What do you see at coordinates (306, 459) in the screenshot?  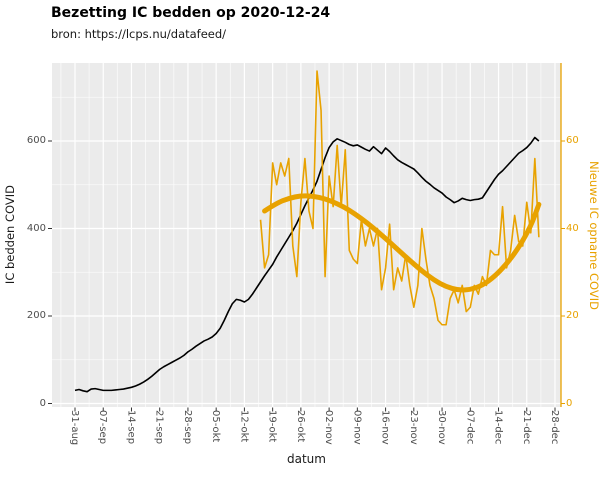 I see `x-axis-title: datum` at bounding box center [306, 459].